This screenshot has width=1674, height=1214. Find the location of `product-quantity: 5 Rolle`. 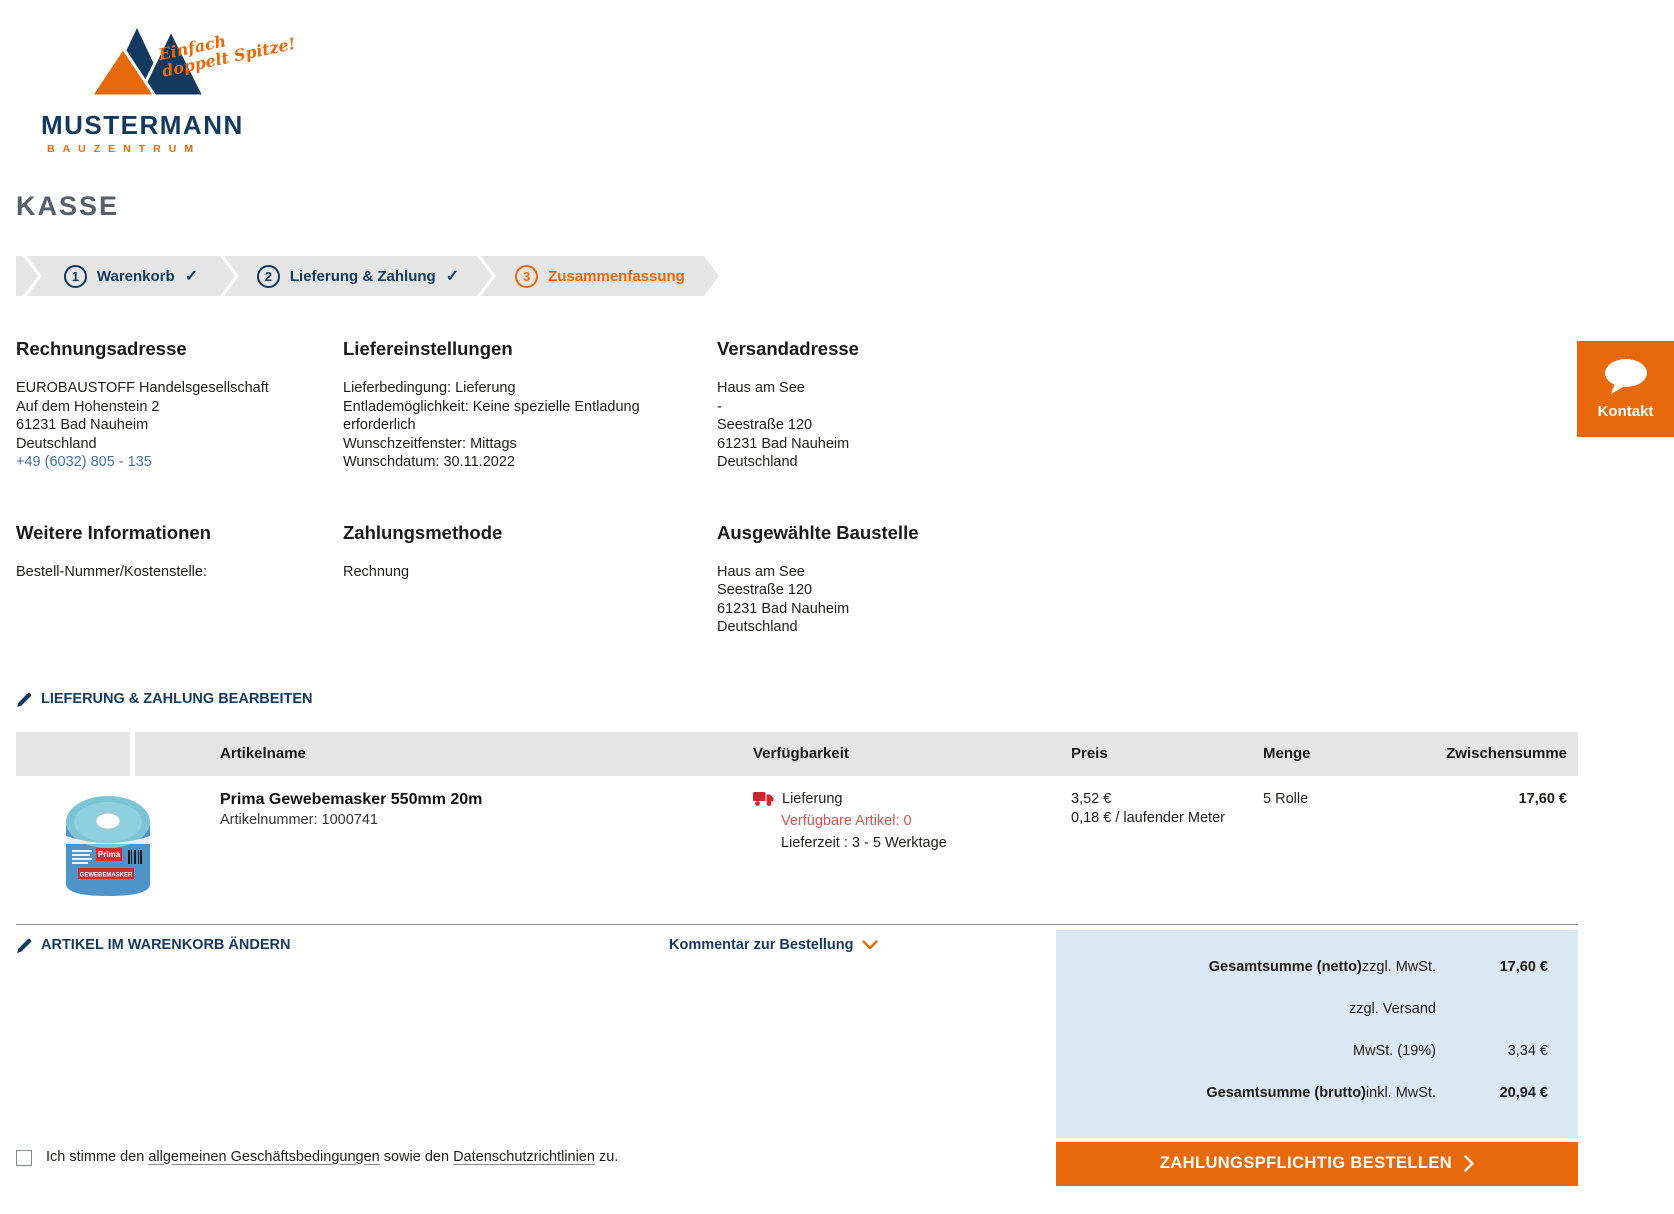

product-quantity: 5 Rolle is located at coordinates (1286, 798).